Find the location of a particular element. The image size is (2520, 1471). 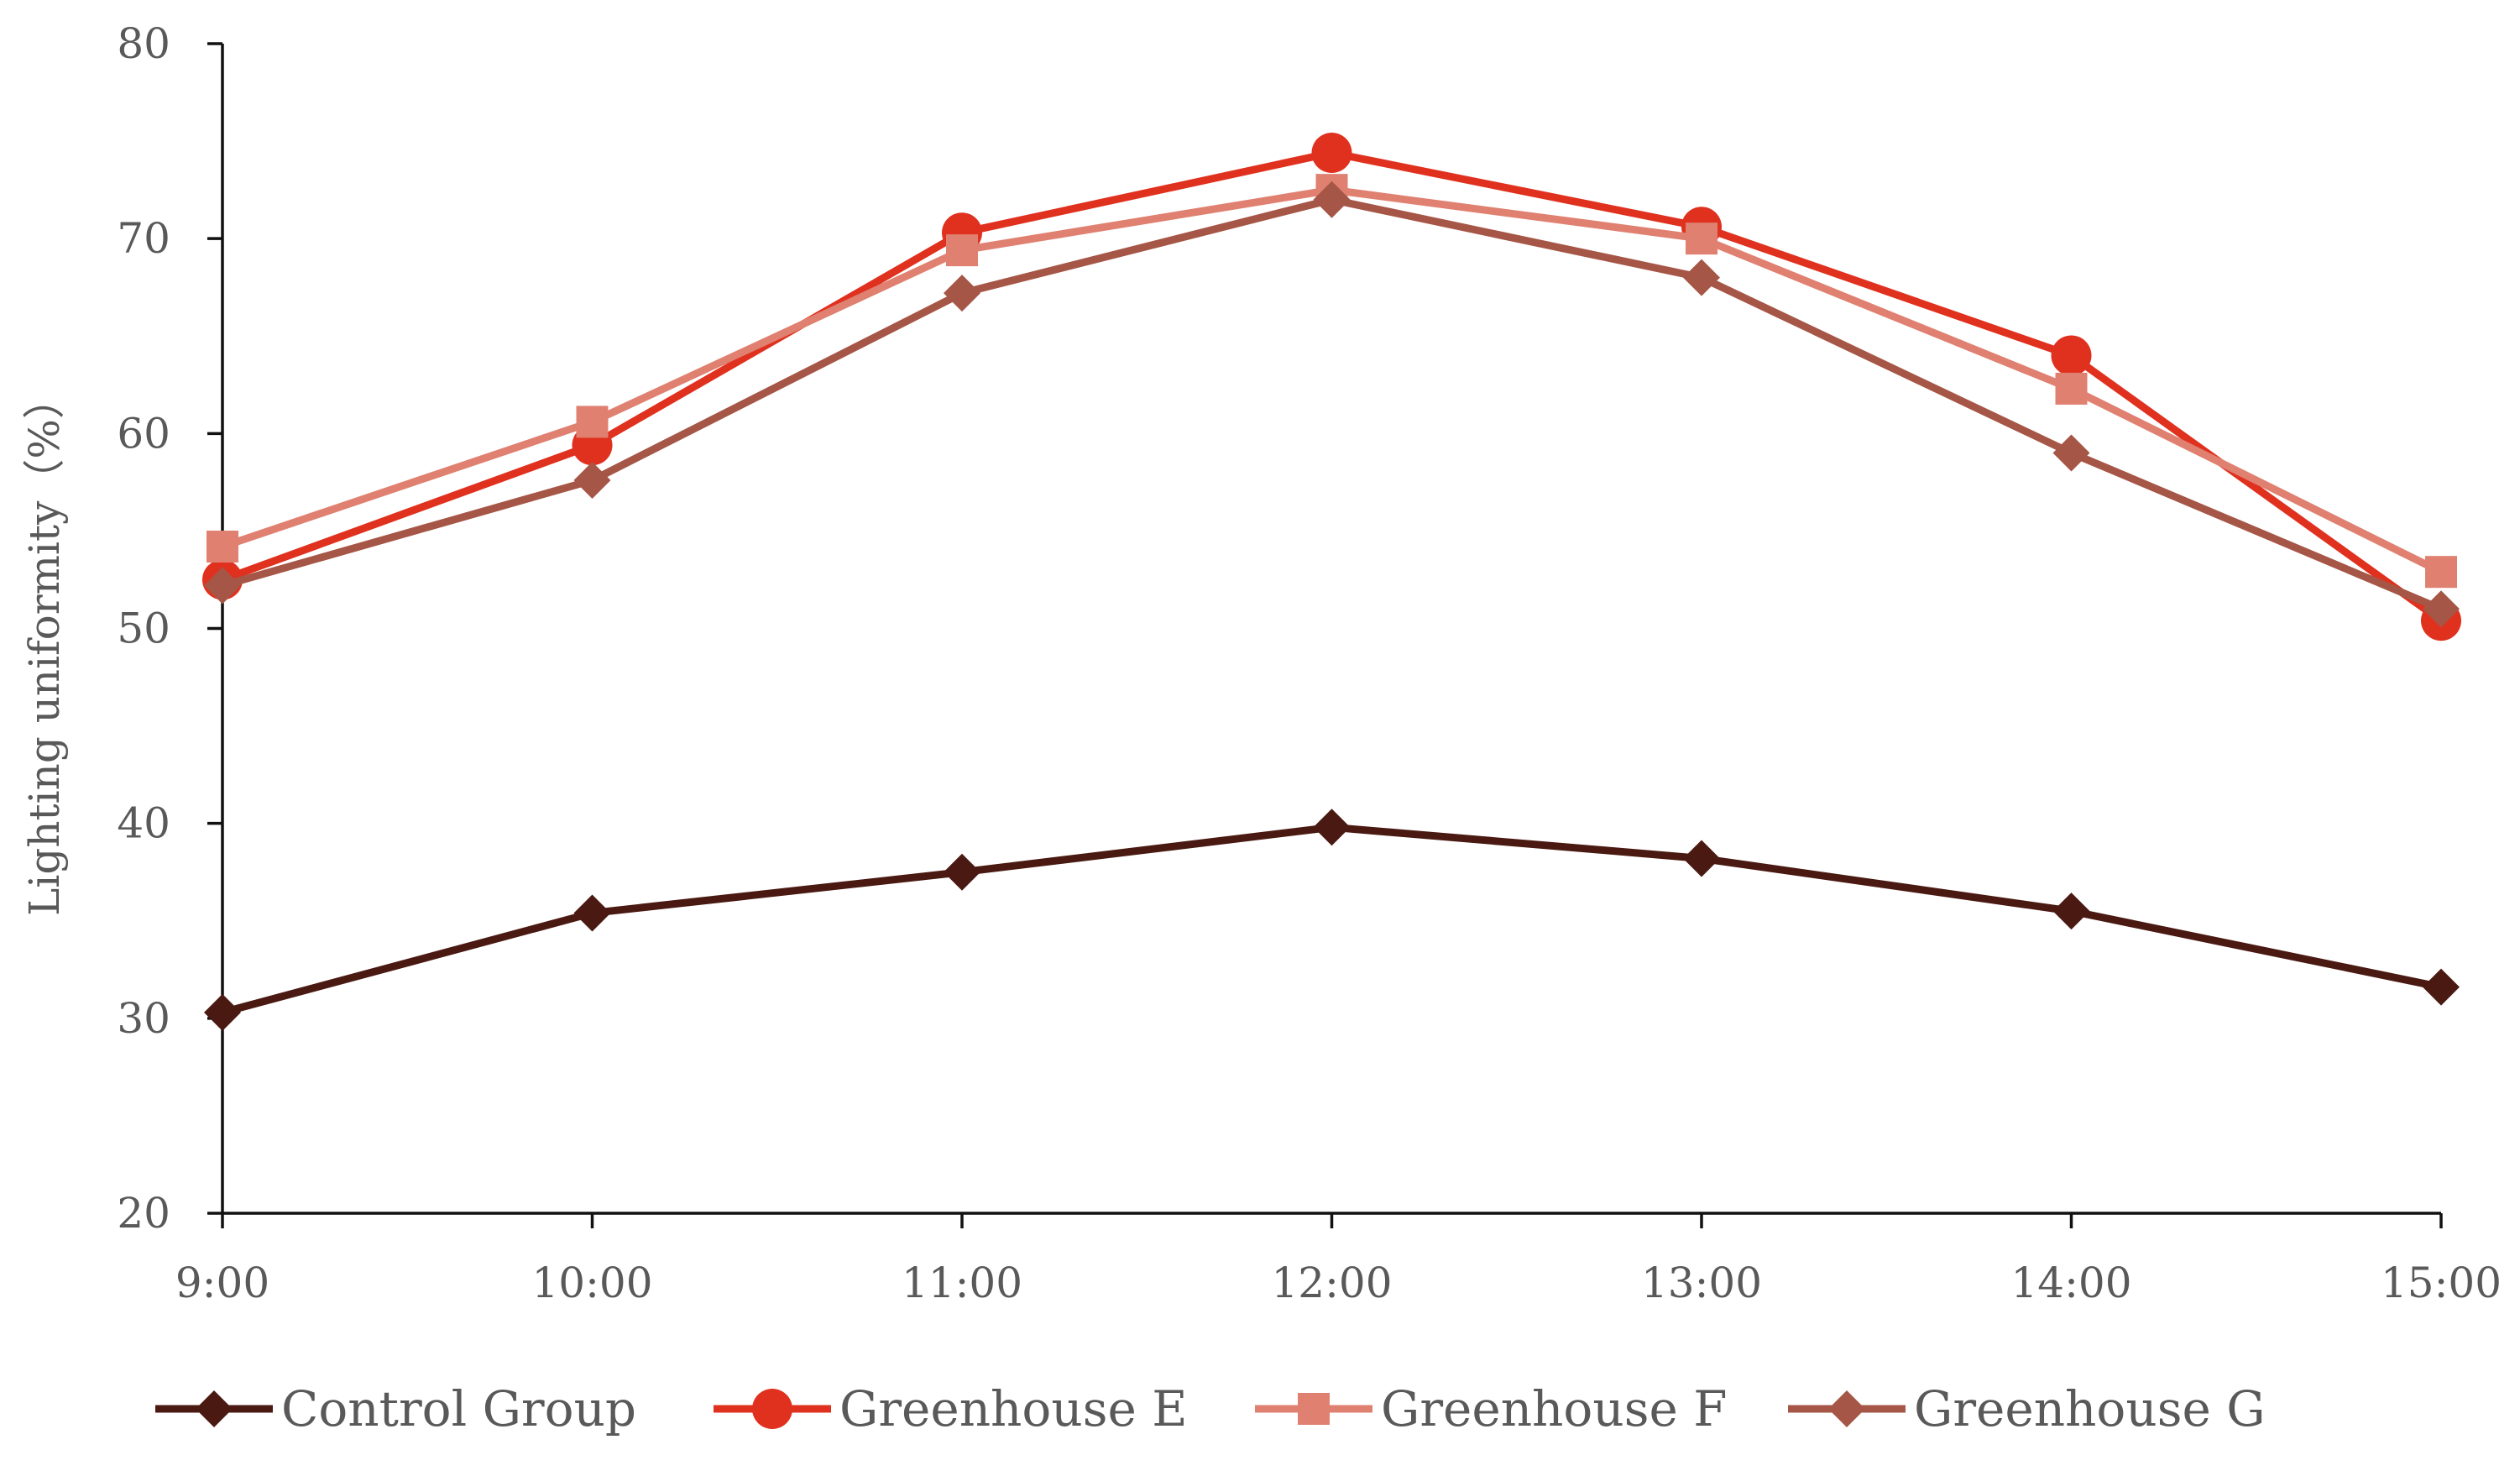

x-tick-label: 14:00 is located at coordinates (2070, 1283).